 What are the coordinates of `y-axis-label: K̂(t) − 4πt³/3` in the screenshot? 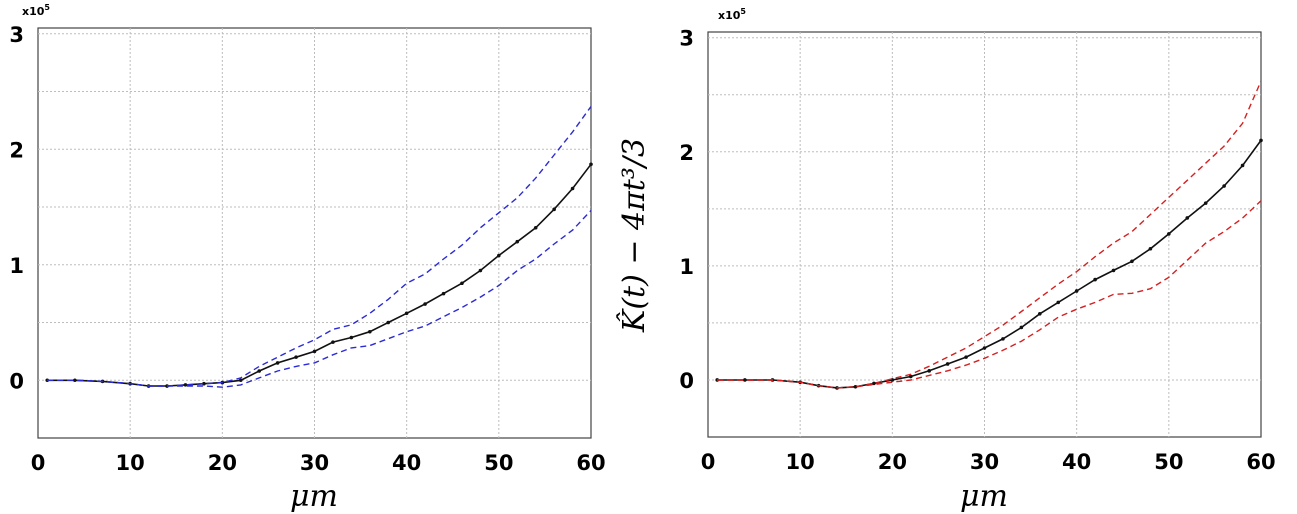 It's located at (634, 235).